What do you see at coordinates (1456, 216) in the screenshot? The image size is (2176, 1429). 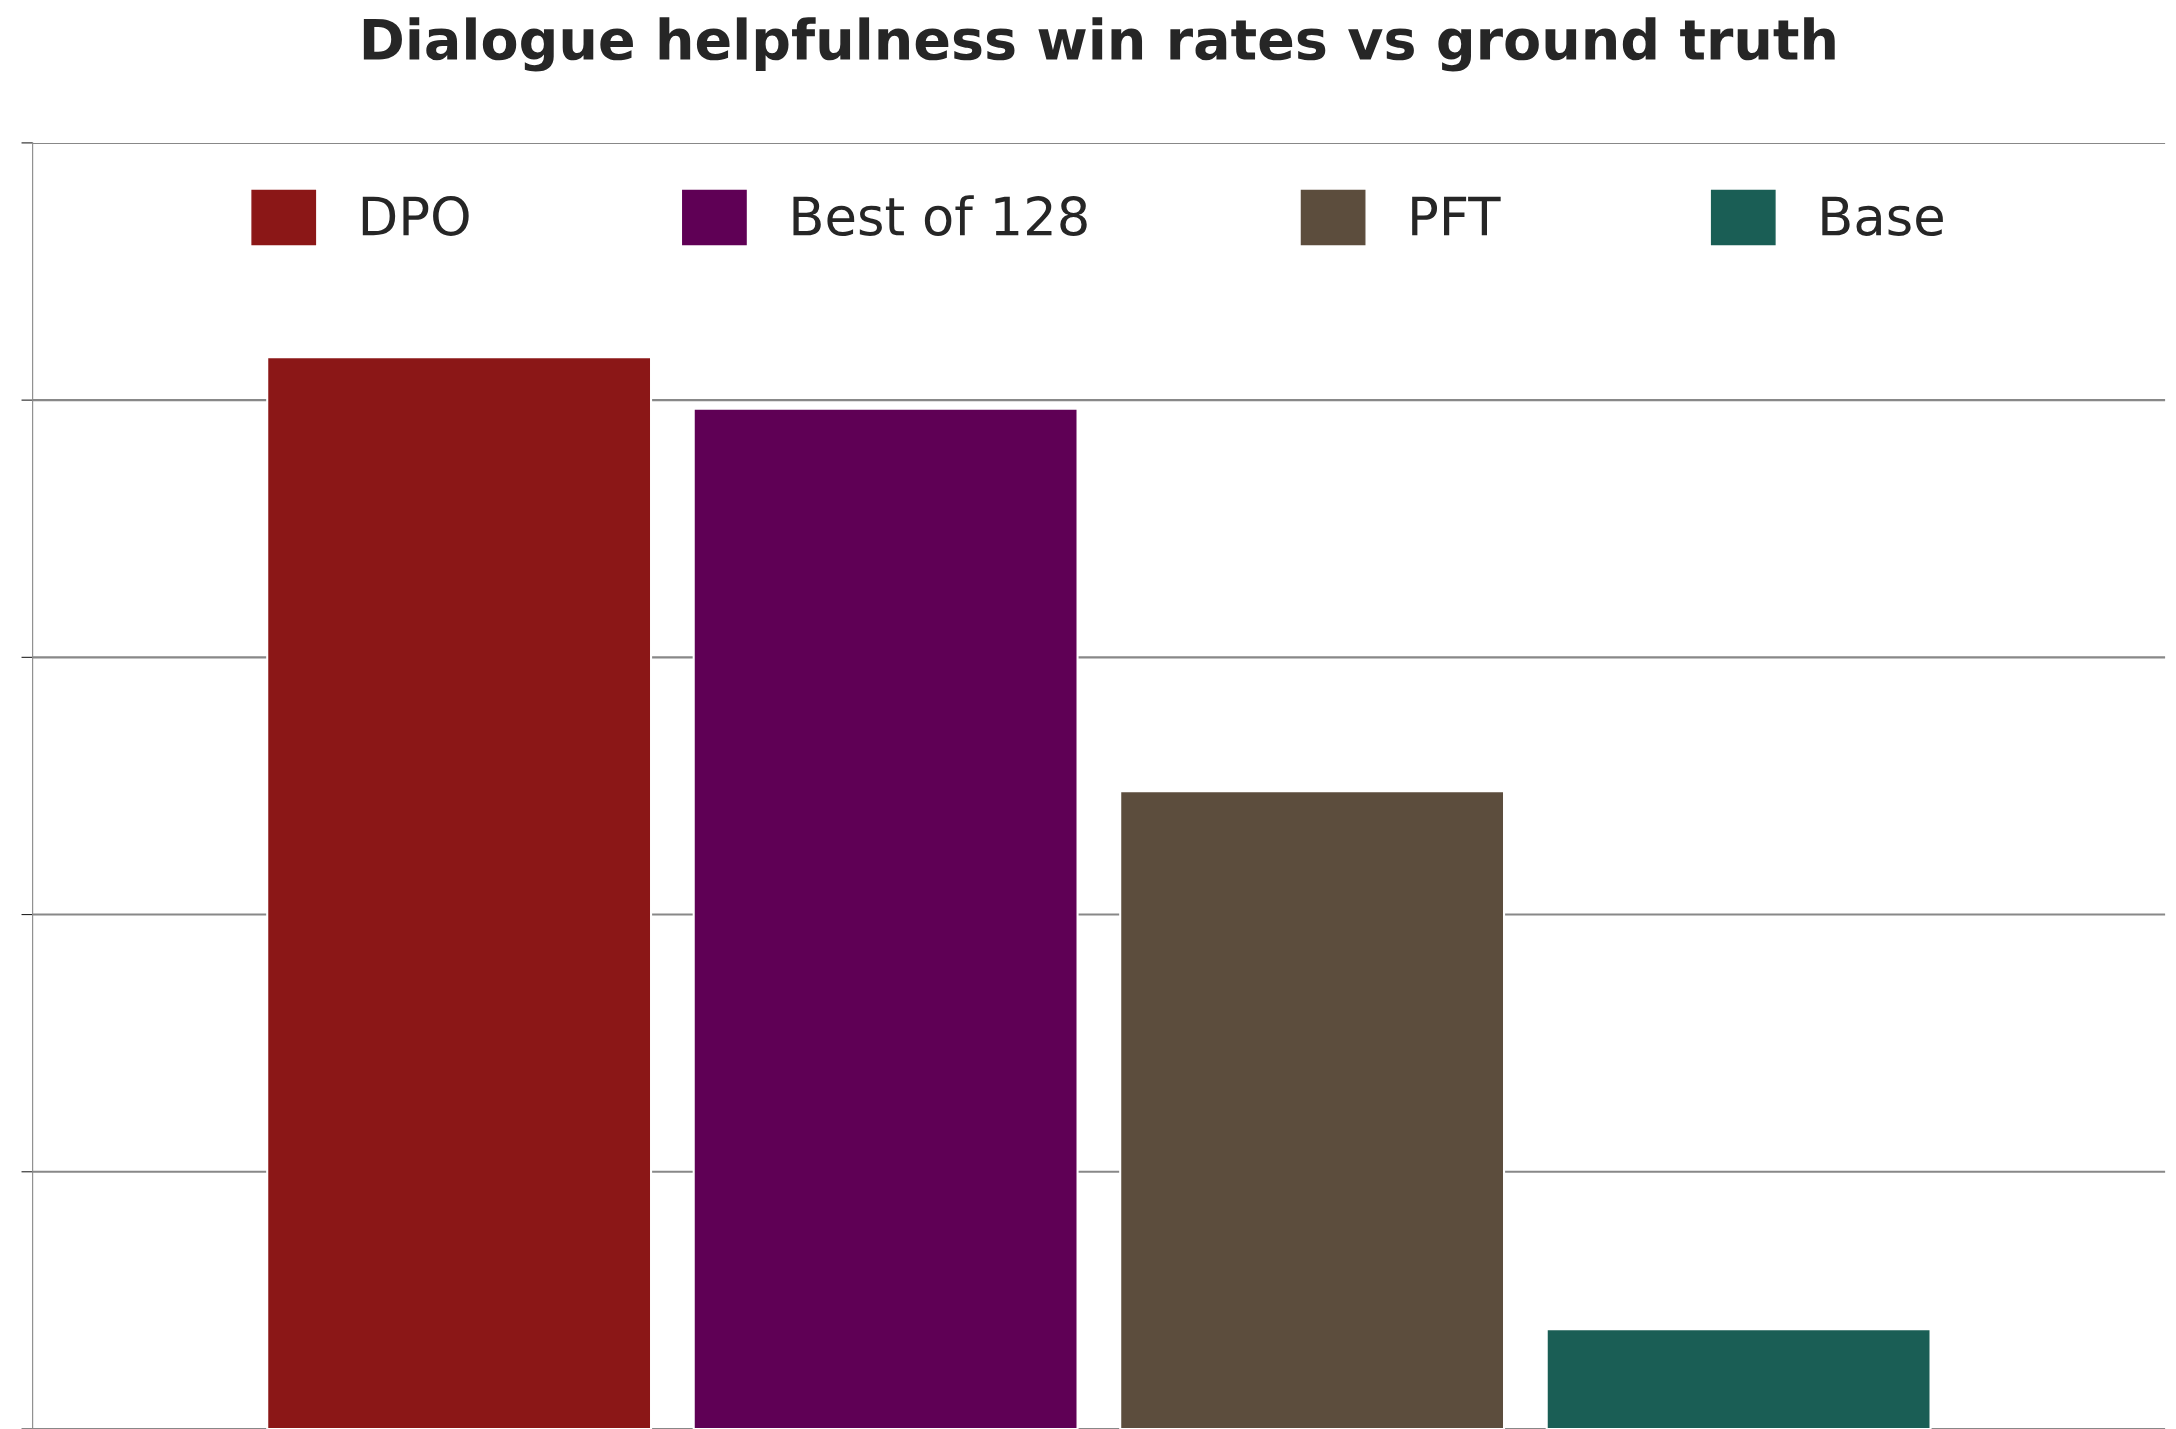 I see `legend-label: PFT` at bounding box center [1456, 216].